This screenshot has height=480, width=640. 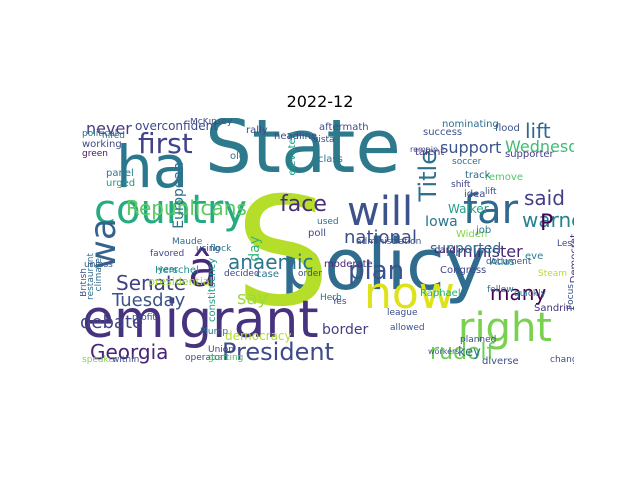 I want to click on word-s: S, so click(x=283, y=253).